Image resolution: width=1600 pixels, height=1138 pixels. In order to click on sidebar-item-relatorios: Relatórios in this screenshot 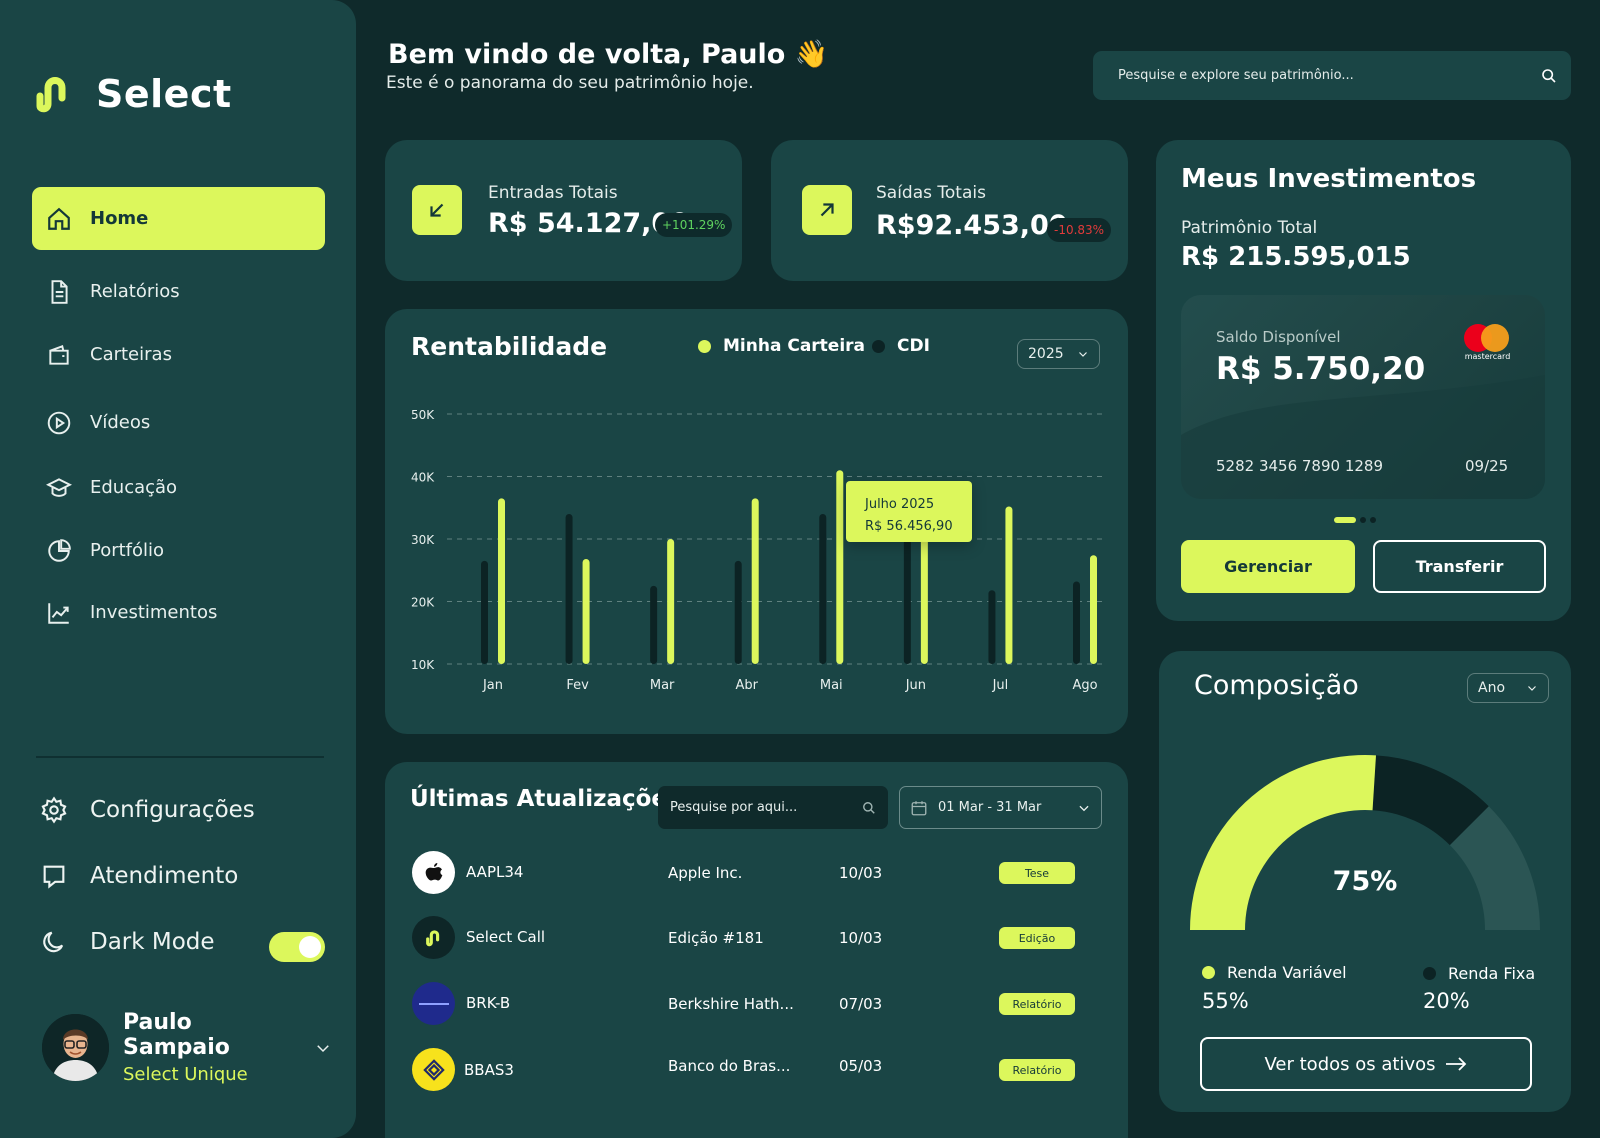, I will do `click(178, 291)`.